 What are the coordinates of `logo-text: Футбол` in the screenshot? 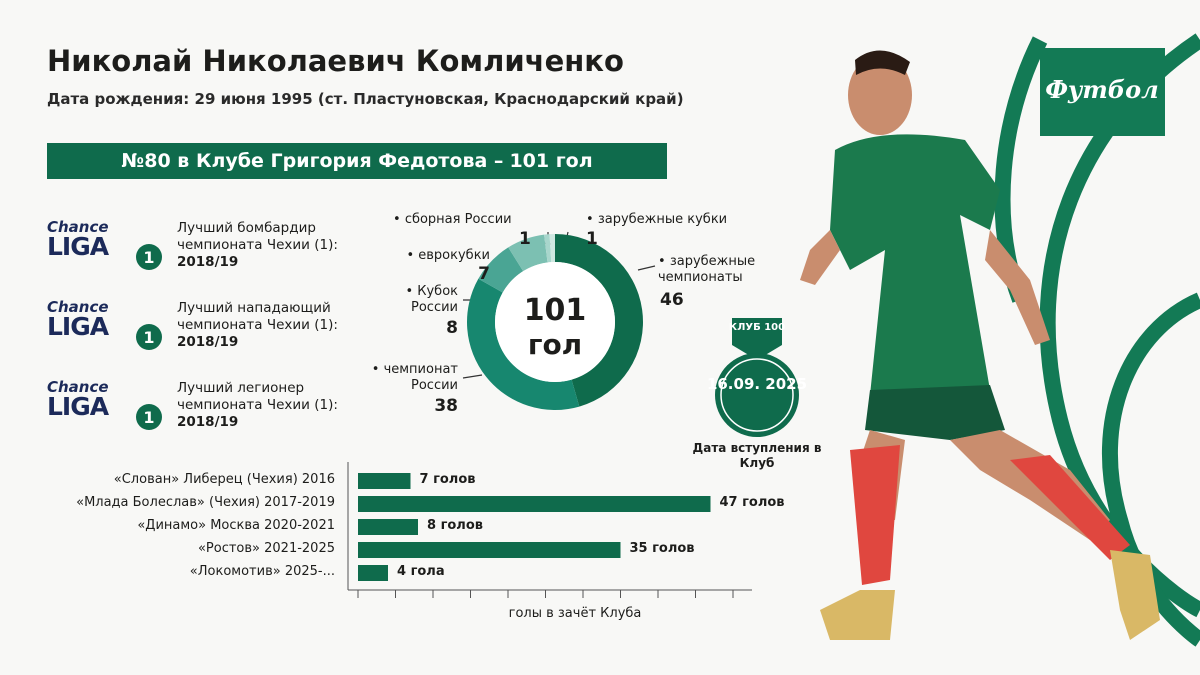 It's located at (1101, 89).